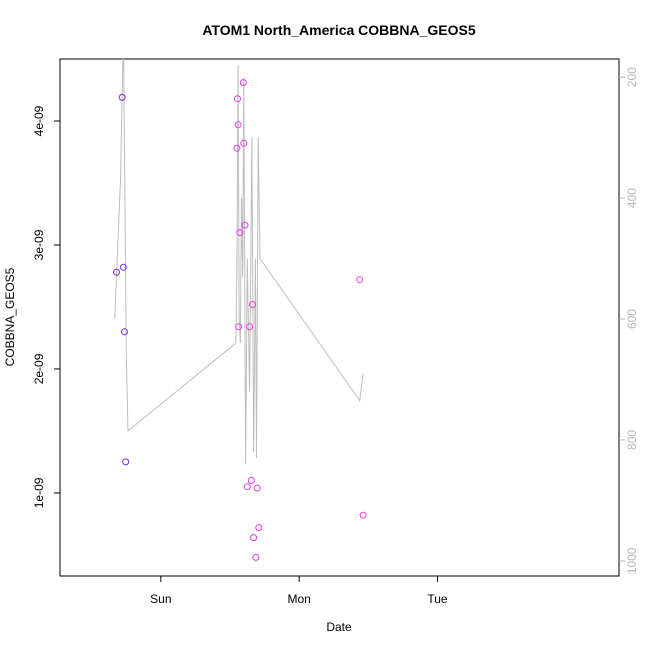 The image size is (650, 650). Describe the element at coordinates (46, 306) in the screenshot. I see `y-axis: 1e-09 2e-09 3e-09 4e-09` at that location.